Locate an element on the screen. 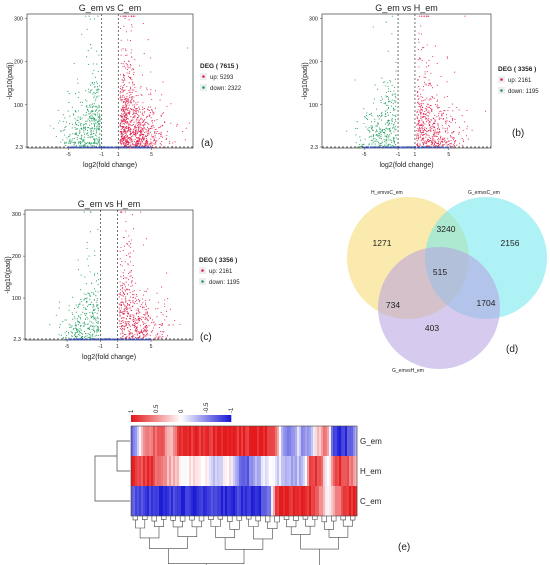 The image size is (550, 565). y-tick-label: 100 is located at coordinates (18, 106).